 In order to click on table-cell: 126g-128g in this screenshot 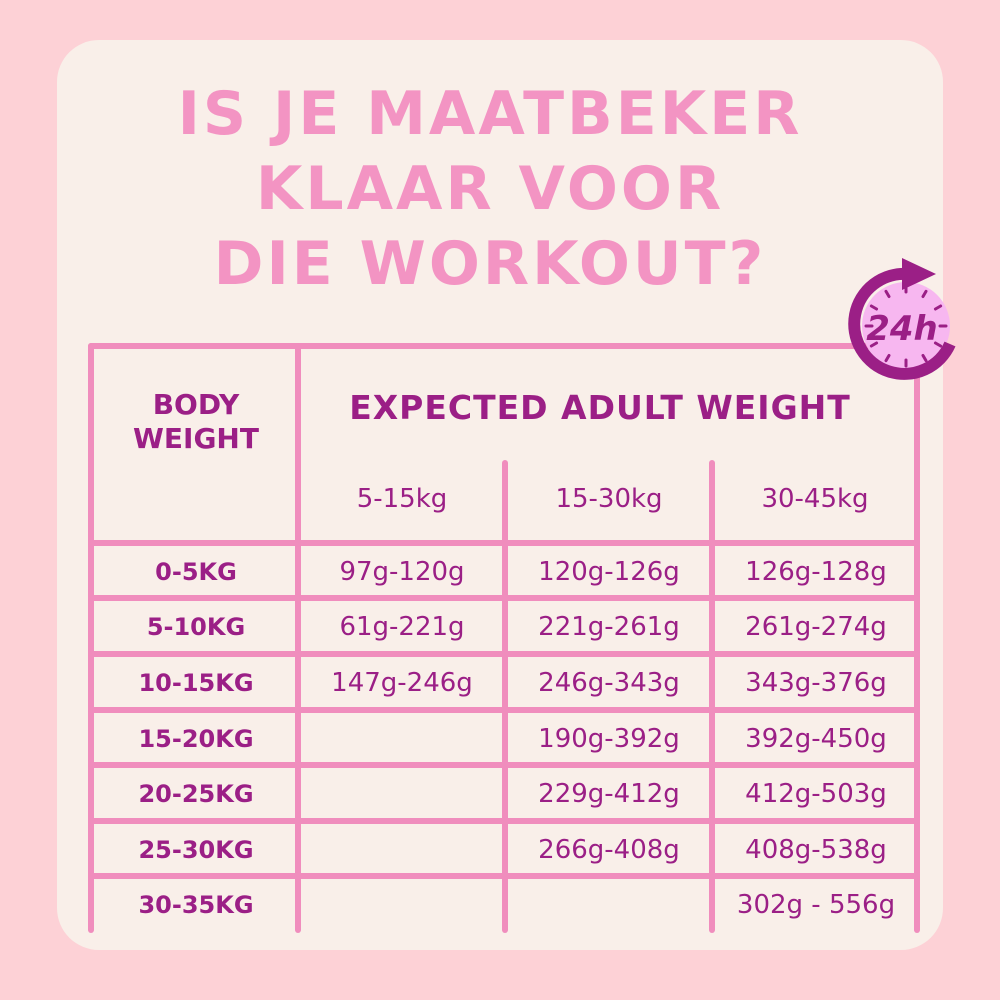, I will do `click(816, 572)`.